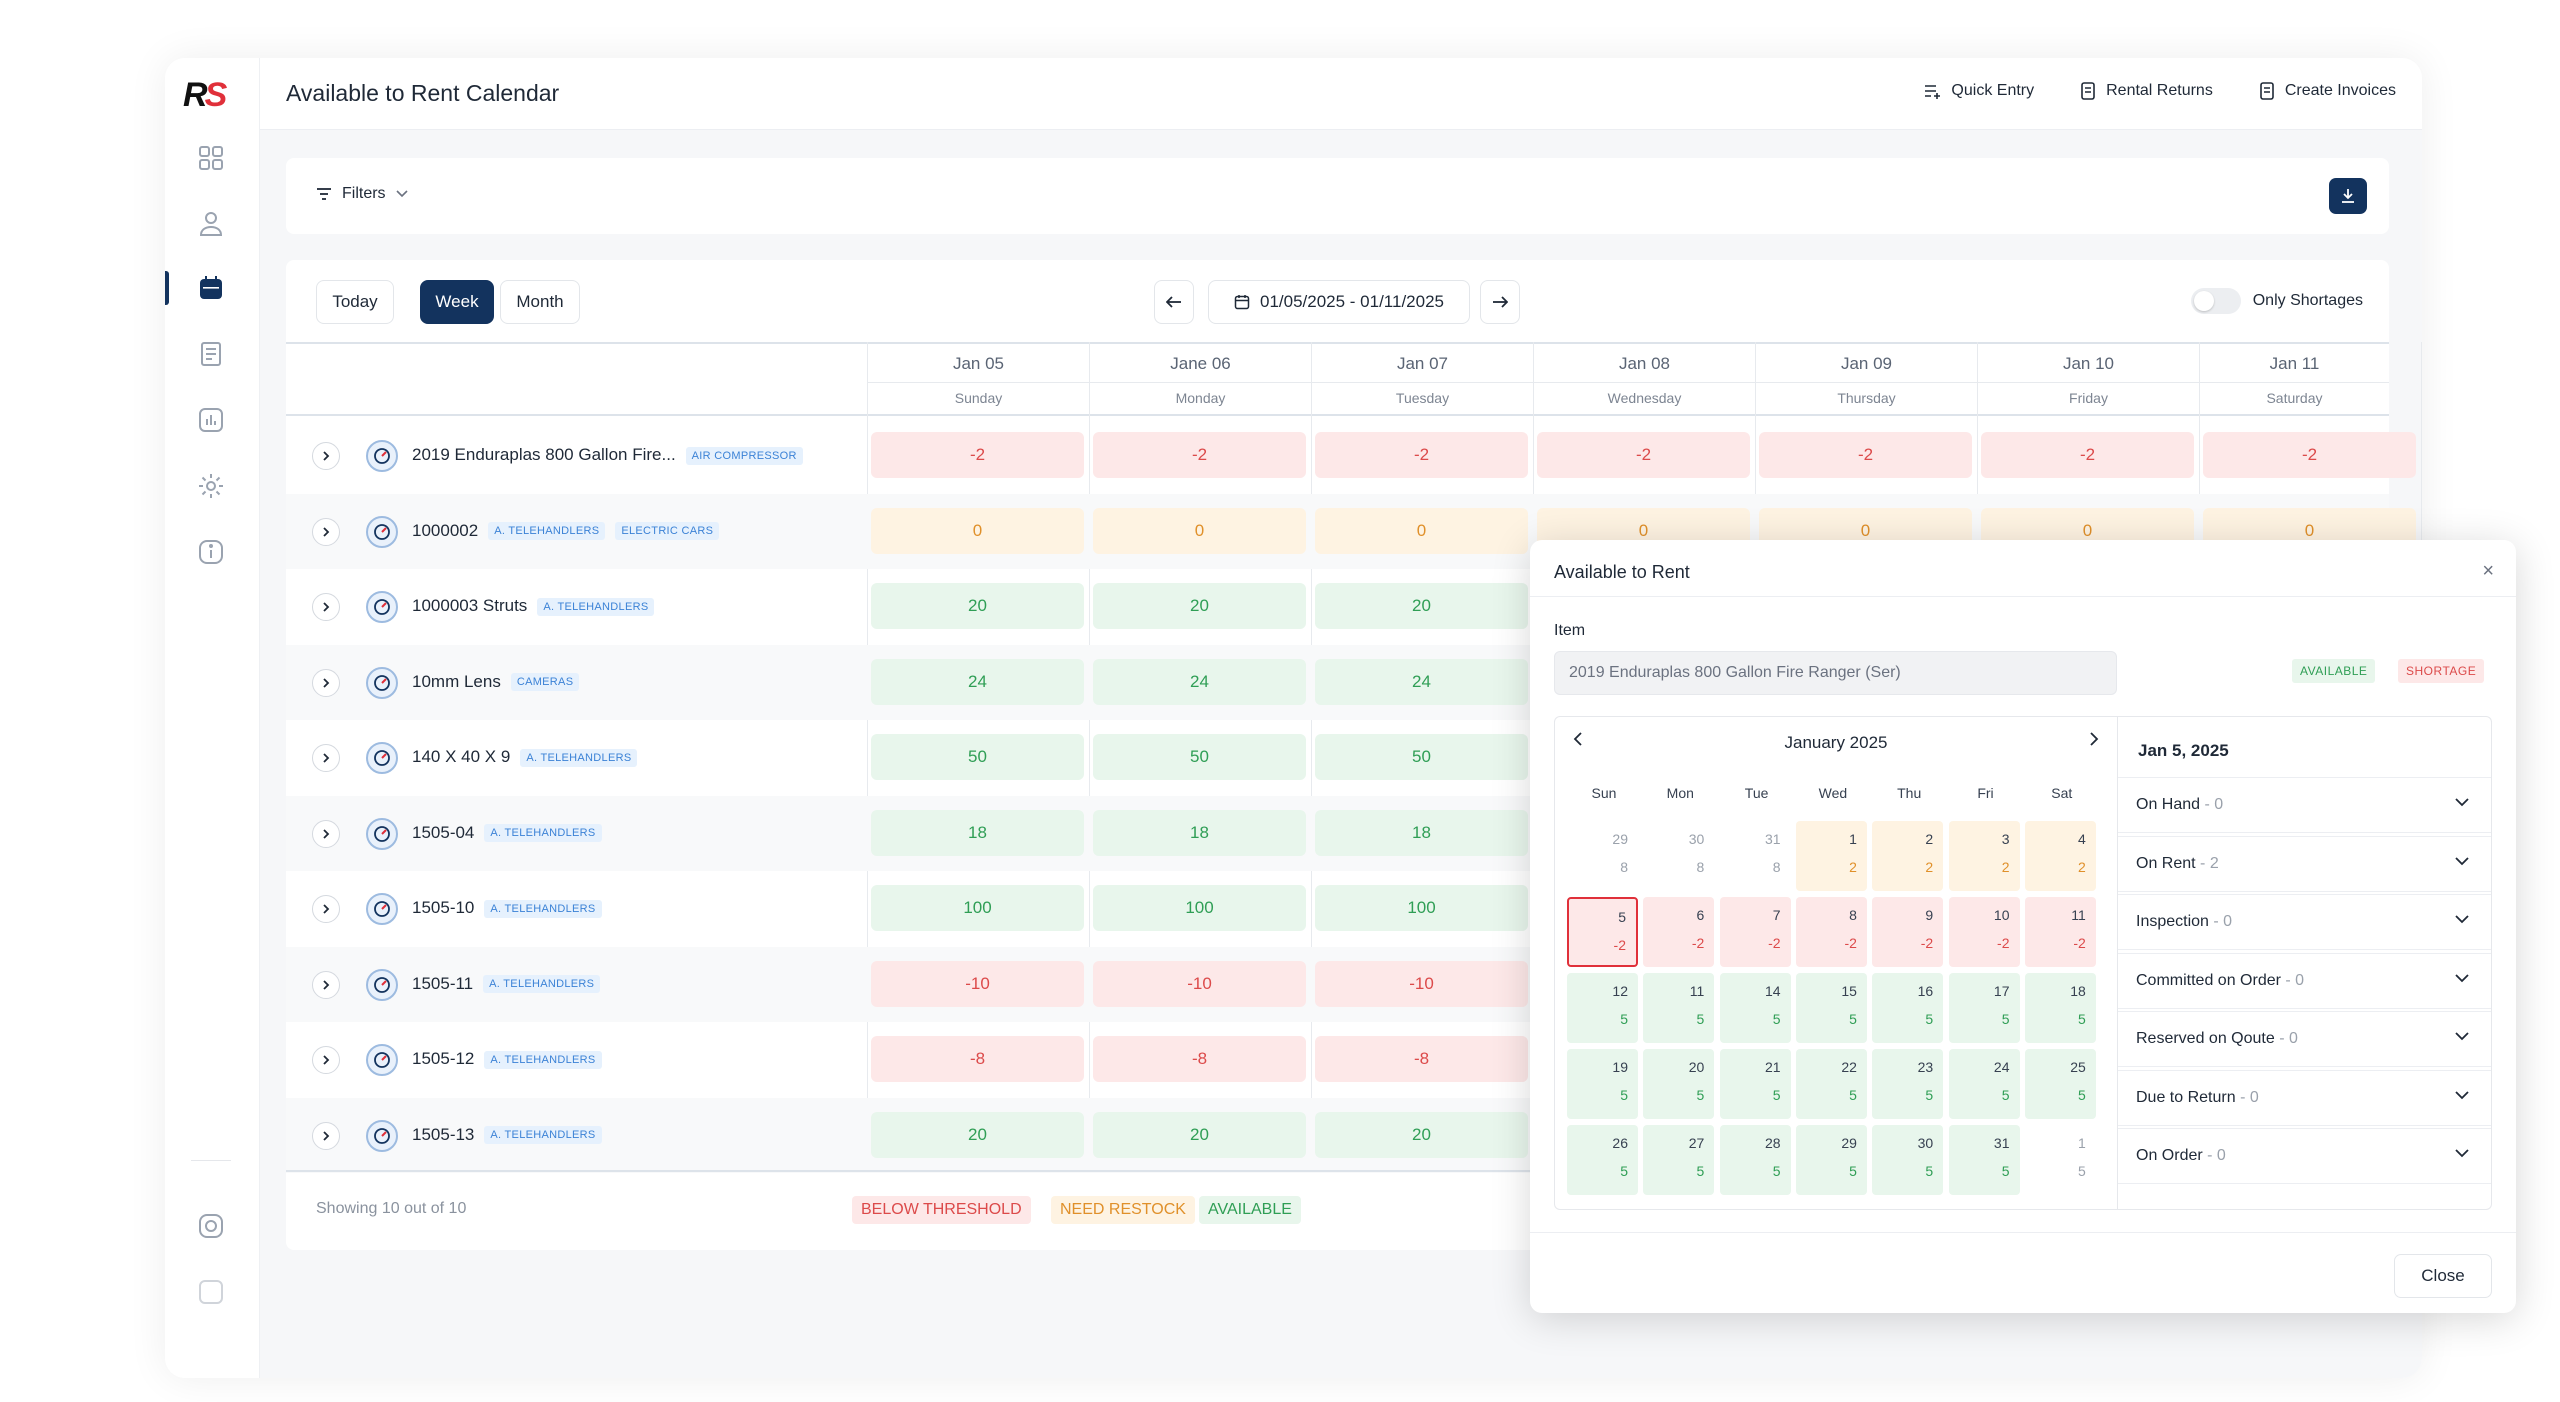 The width and height of the screenshot is (2560, 1402). I want to click on view-week-button: Week, so click(457, 302).